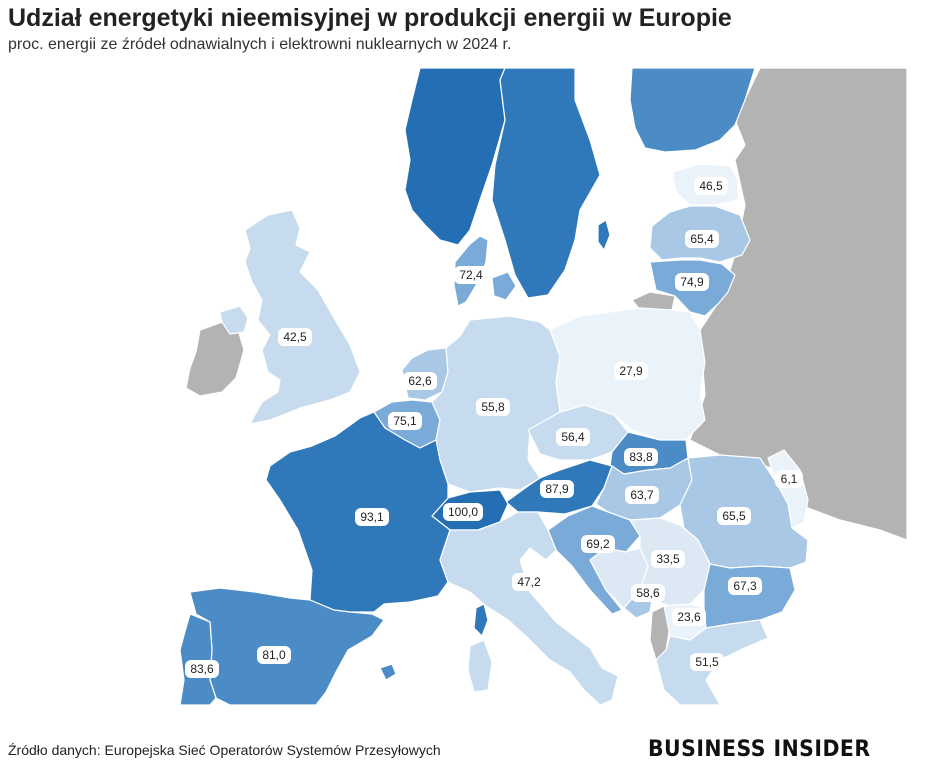 The image size is (928, 778). I want to click on label-lithuania: 74,9, so click(692, 282).